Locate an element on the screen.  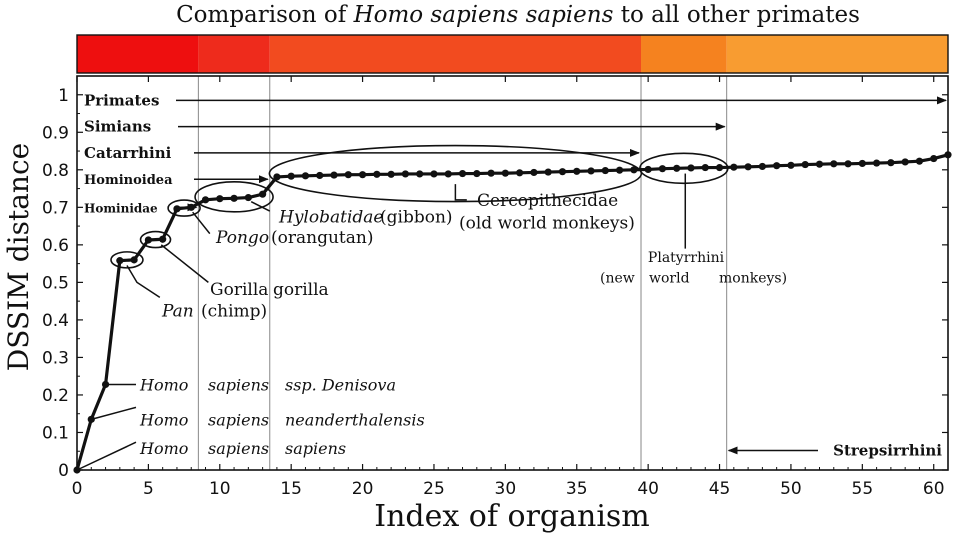
annotation-platyrrhini-new: (new is located at coordinates (617, 279).